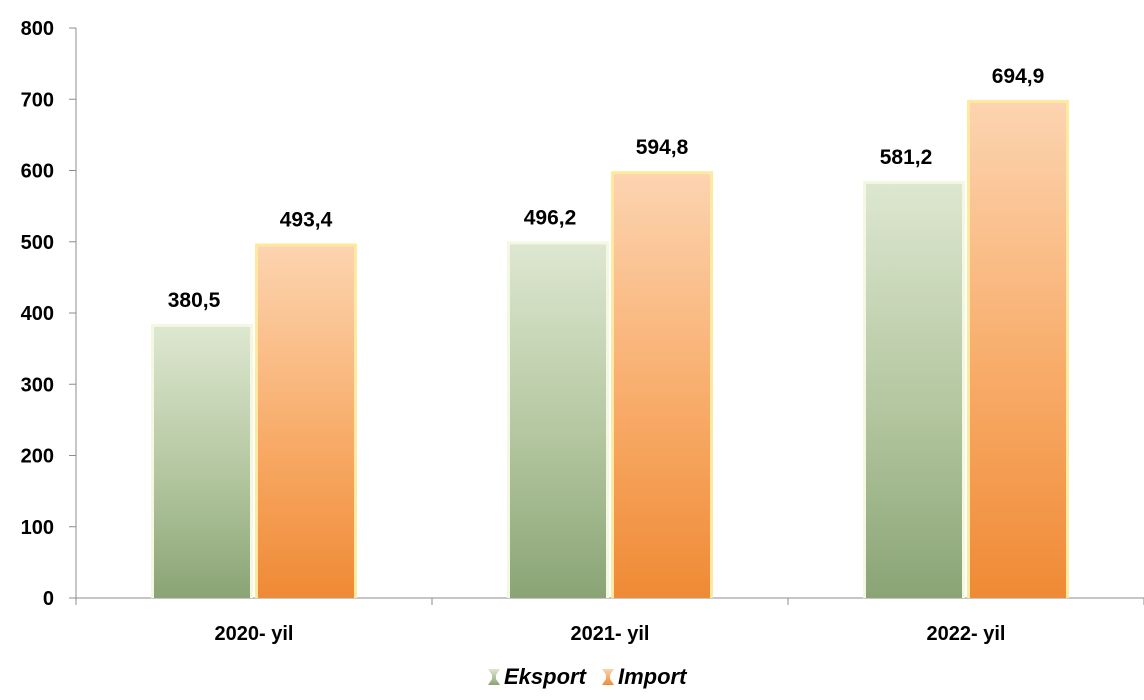 The height and width of the screenshot is (700, 1144). What do you see at coordinates (37, 172) in the screenshot?
I see `y-tick-label: 600` at bounding box center [37, 172].